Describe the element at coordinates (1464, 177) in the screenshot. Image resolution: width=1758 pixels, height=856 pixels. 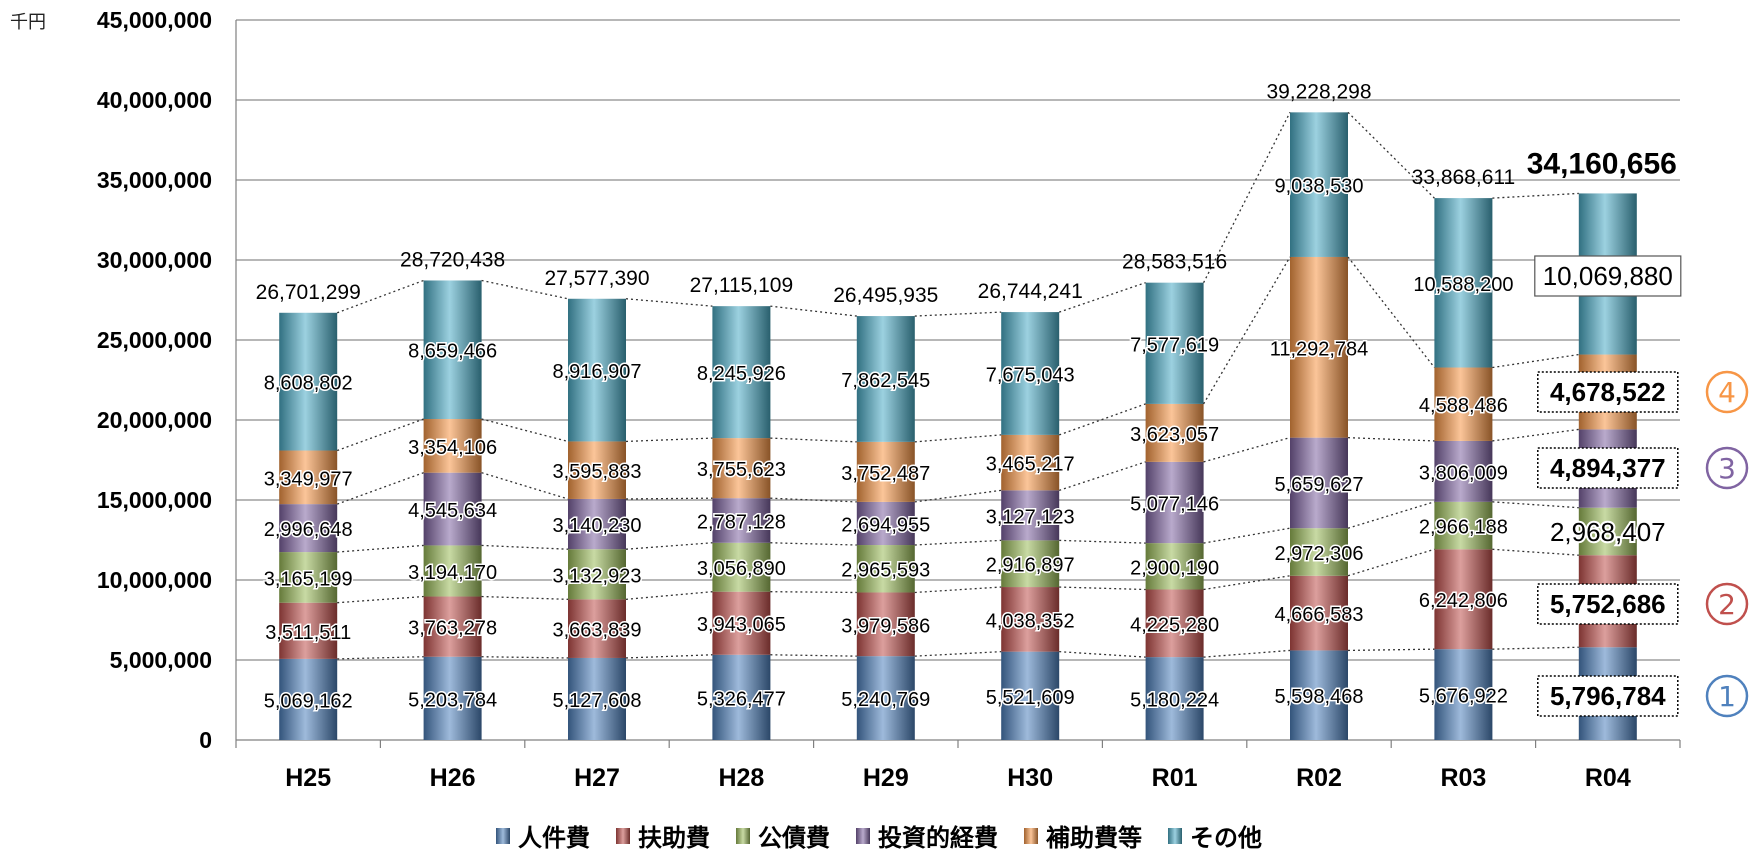
I see `total-label: 33,868,611` at that location.